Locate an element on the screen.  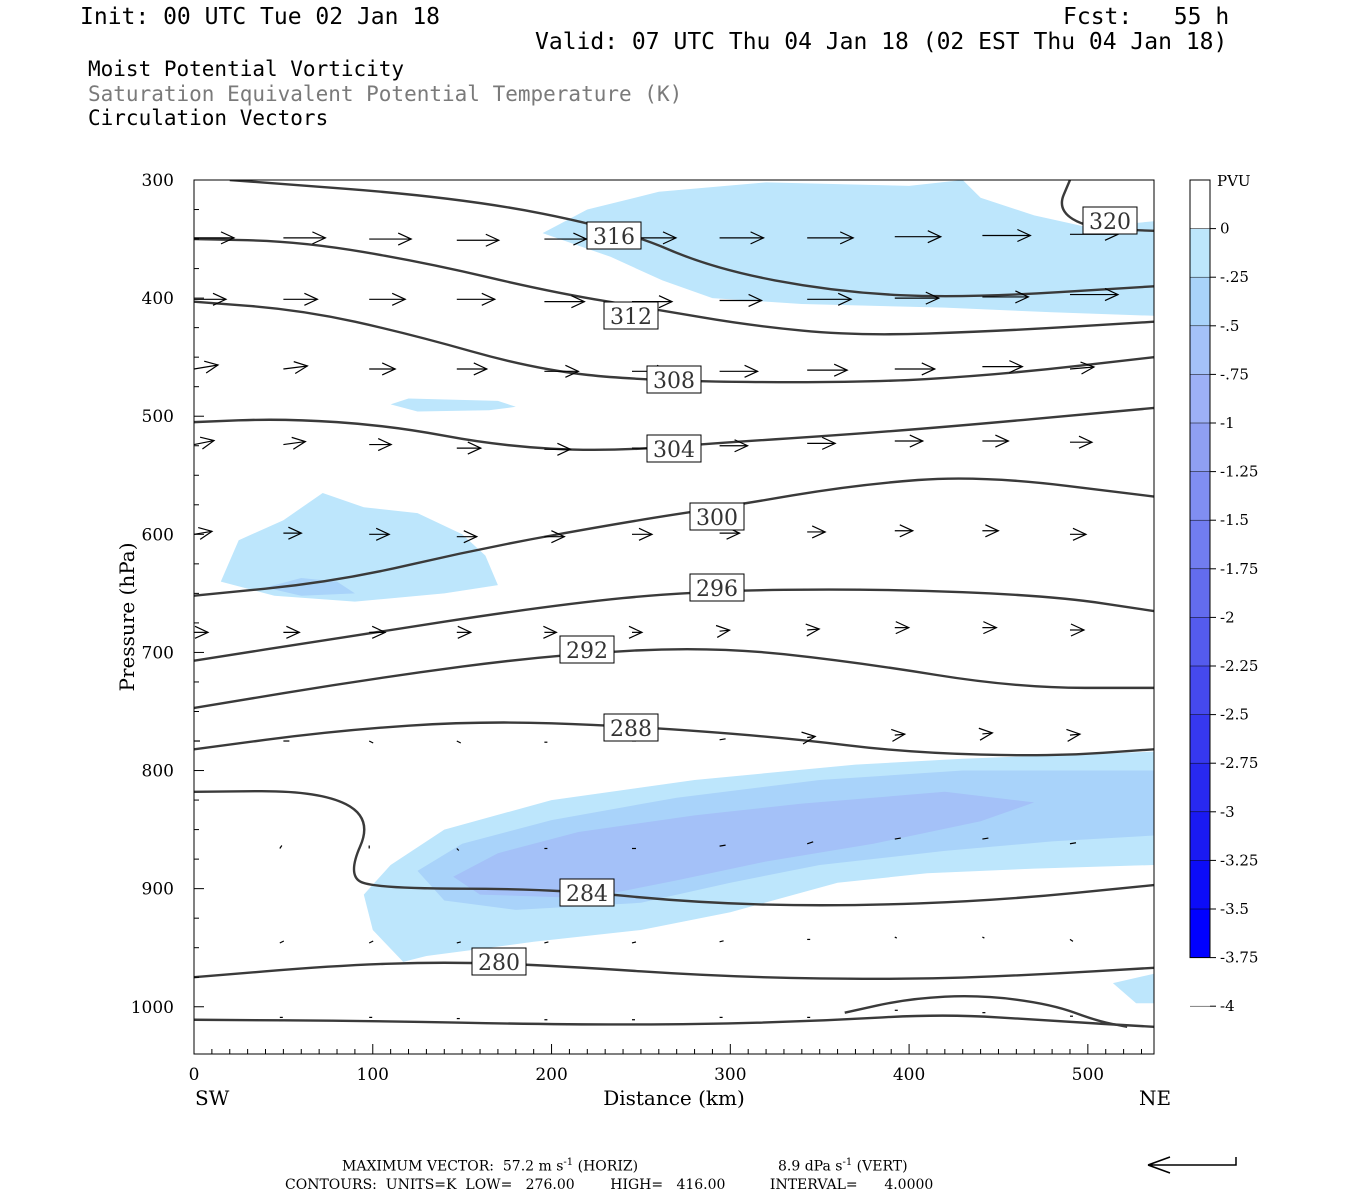
x-tick-300: 300 is located at coordinates (730, 1075).